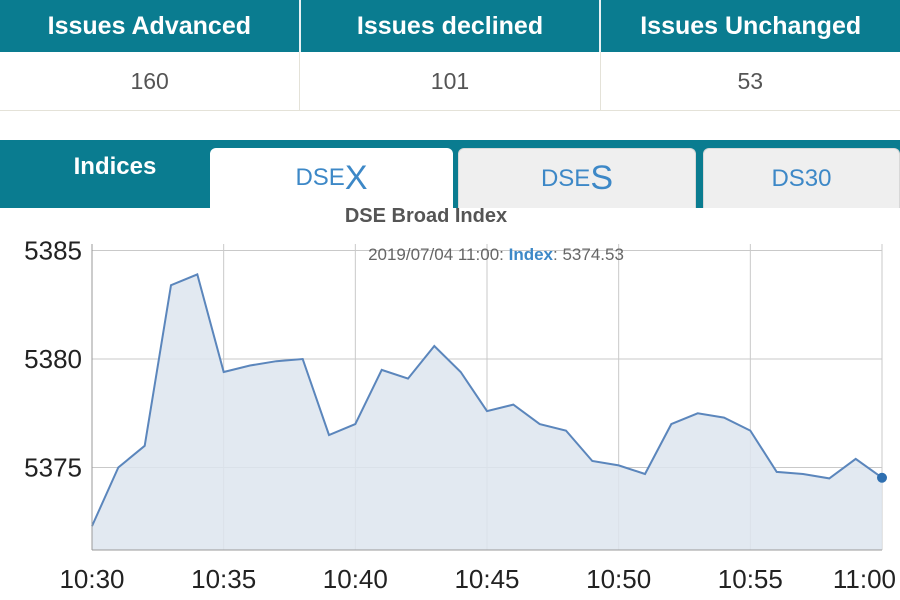  I want to click on y-tick-label: 5385, so click(53, 251).